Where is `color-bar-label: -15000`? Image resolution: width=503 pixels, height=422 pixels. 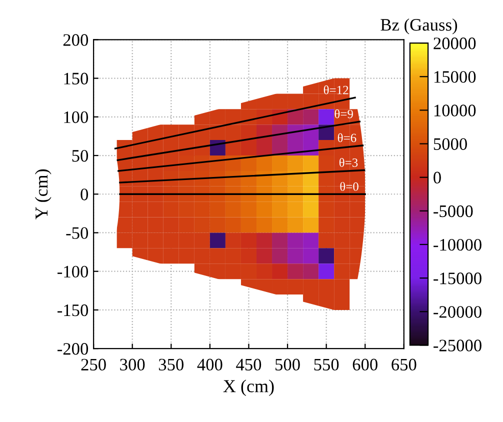 color-bar-label: -15000 is located at coordinates (458, 278).